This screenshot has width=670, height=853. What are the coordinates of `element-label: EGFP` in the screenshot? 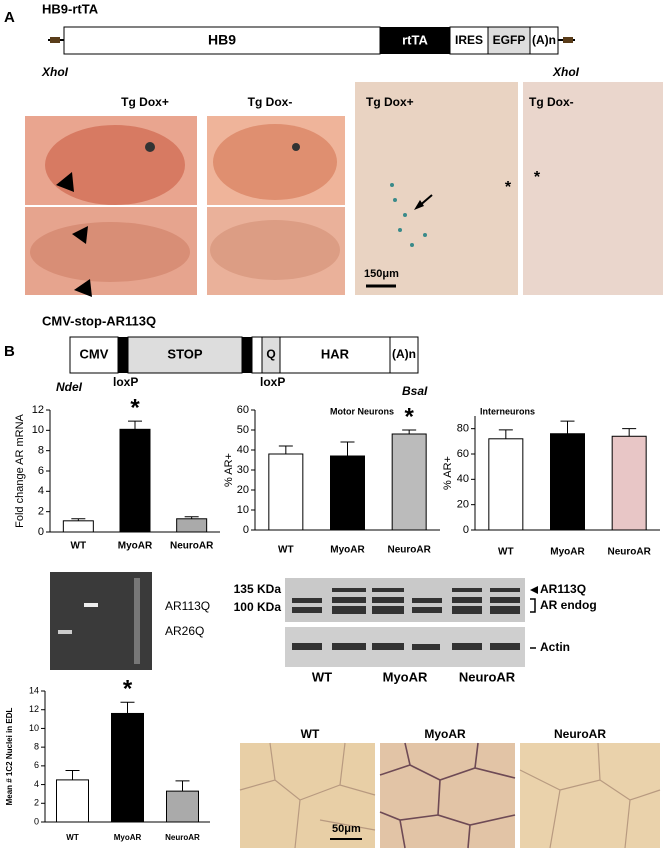 It's located at (509, 40).